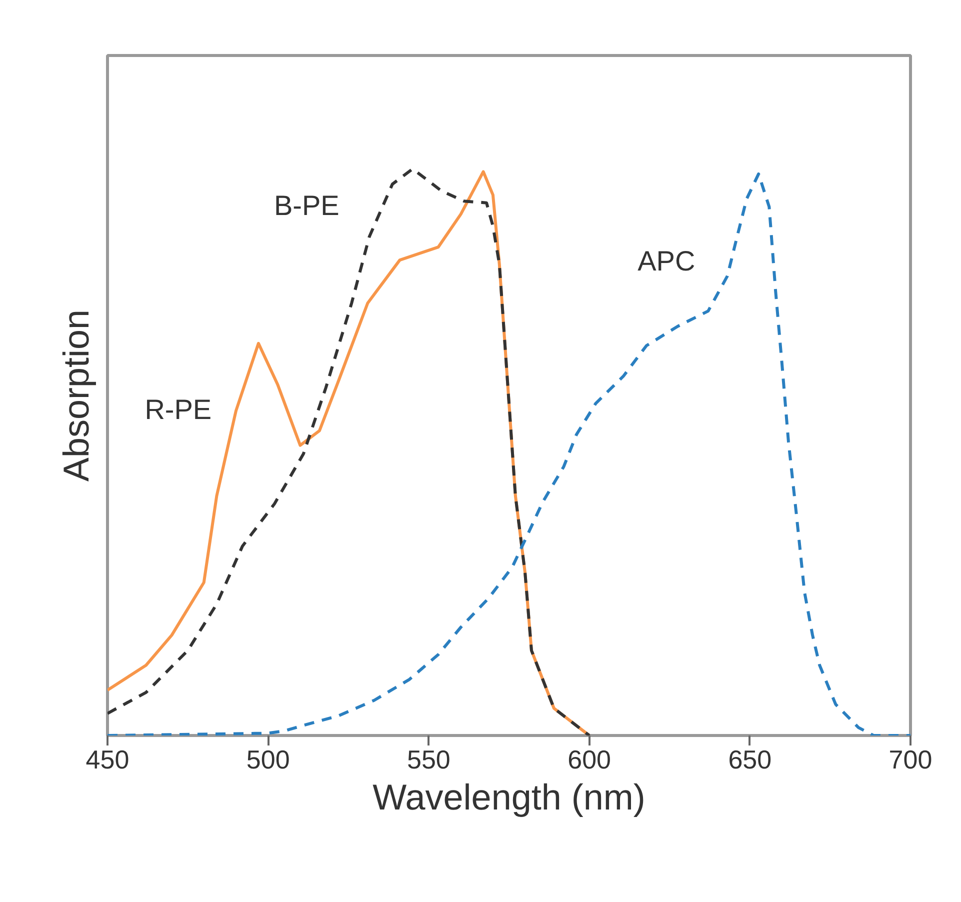 This screenshot has height=902, width=961. Describe the element at coordinates (178, 410) in the screenshot. I see `series-label: R-PE` at that location.